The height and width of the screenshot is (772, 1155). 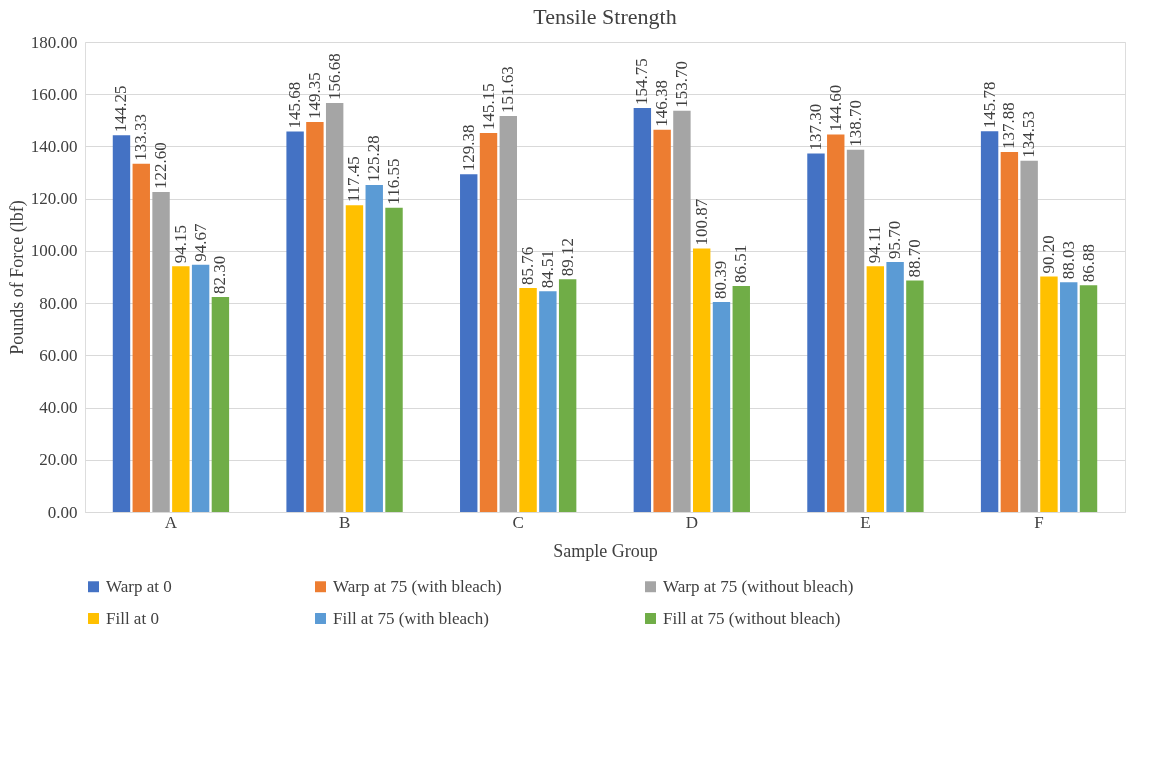 I want to click on data-label: 133.33, so click(x=141, y=137).